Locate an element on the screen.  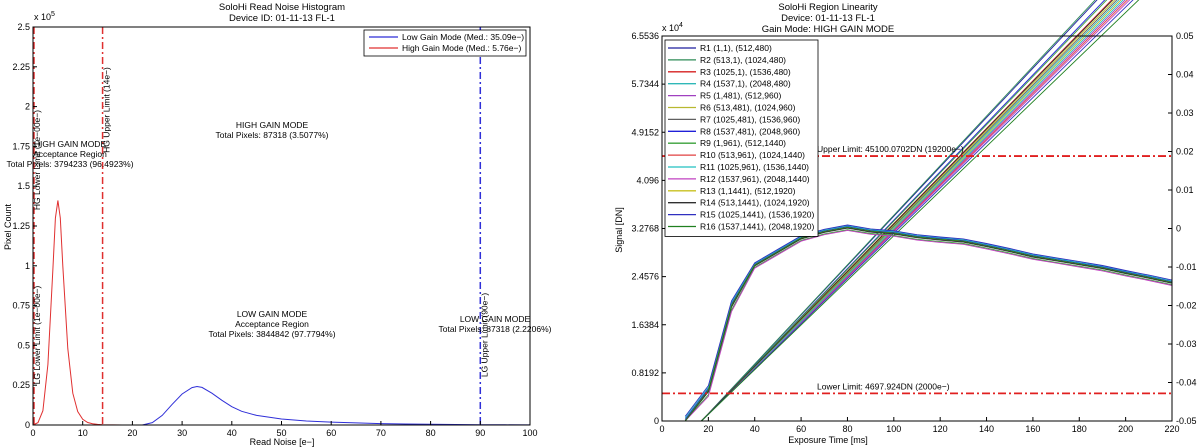
lin-x-tick-label: 20 is located at coordinates (708, 429).